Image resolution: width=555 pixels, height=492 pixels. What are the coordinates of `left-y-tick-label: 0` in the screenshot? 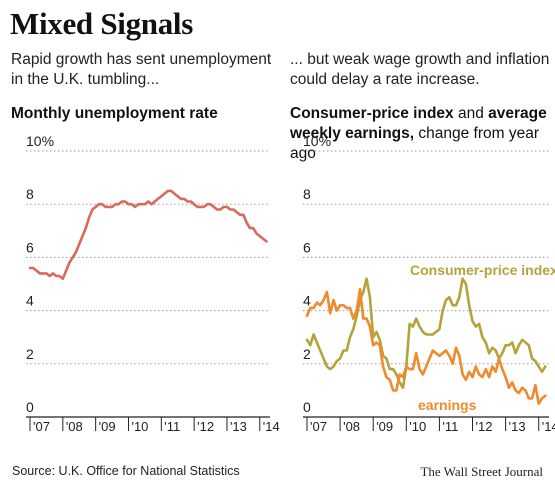 It's located at (30, 407).